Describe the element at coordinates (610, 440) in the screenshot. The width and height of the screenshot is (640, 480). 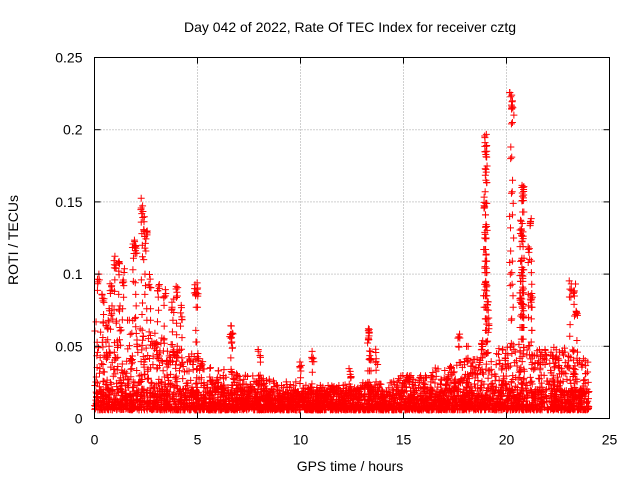
I see `x-tick-label: 25` at that location.